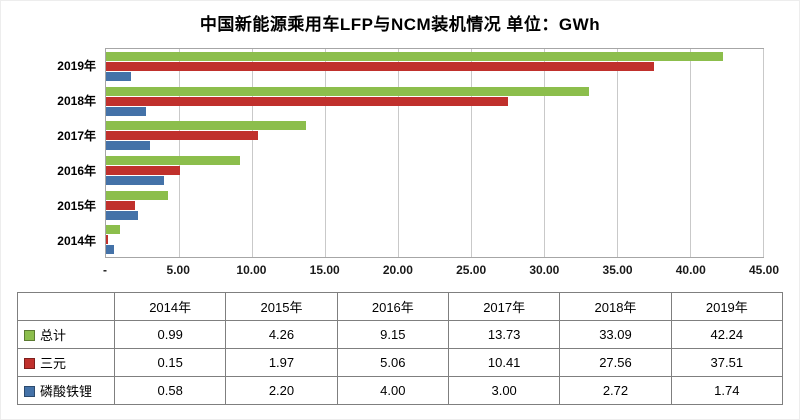 This screenshot has height=420, width=800. What do you see at coordinates (324, 270) in the screenshot?
I see `x-axis-label: 15.00` at bounding box center [324, 270].